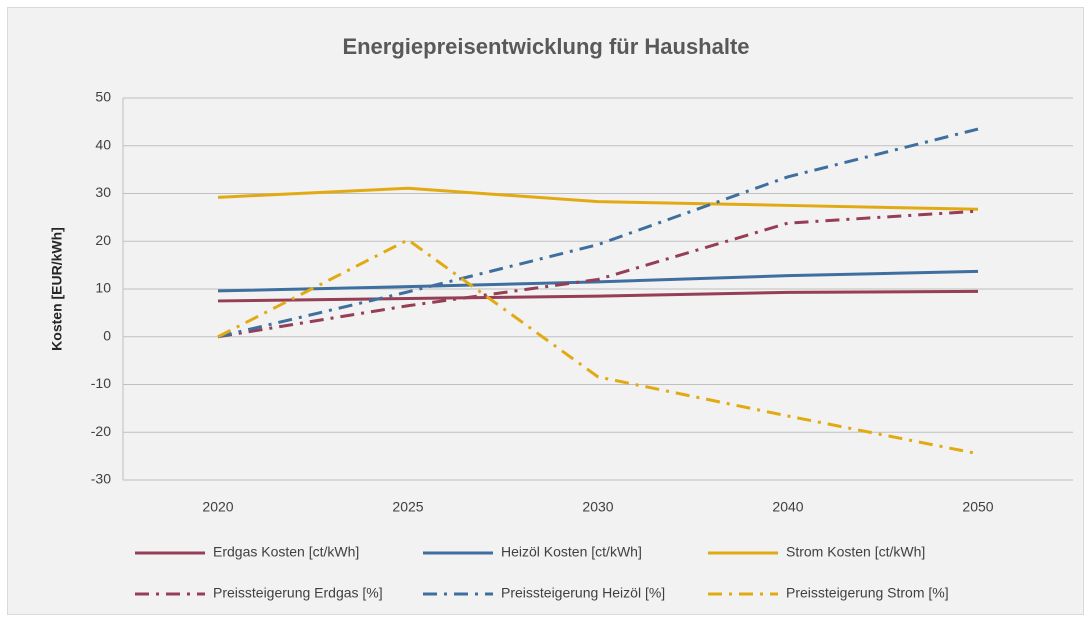  Describe the element at coordinates (217, 507) in the screenshot. I see `x-tick-label: 2020` at that location.